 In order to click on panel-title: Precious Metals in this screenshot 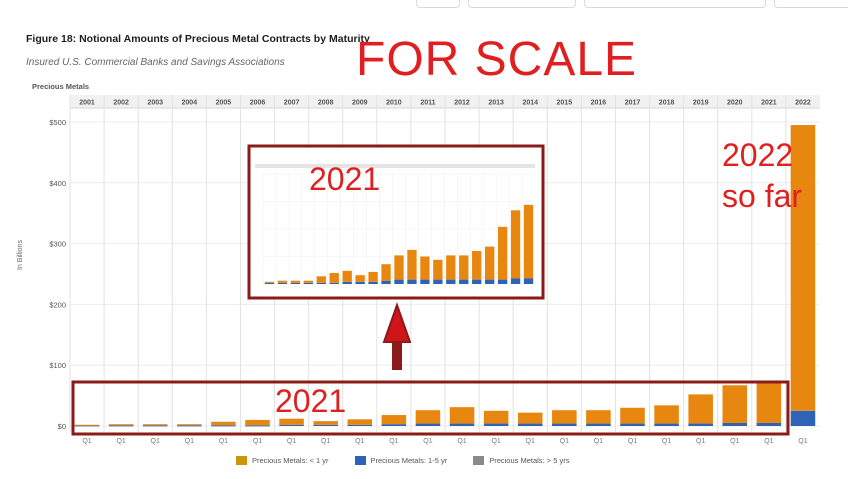, I will do `click(61, 86)`.